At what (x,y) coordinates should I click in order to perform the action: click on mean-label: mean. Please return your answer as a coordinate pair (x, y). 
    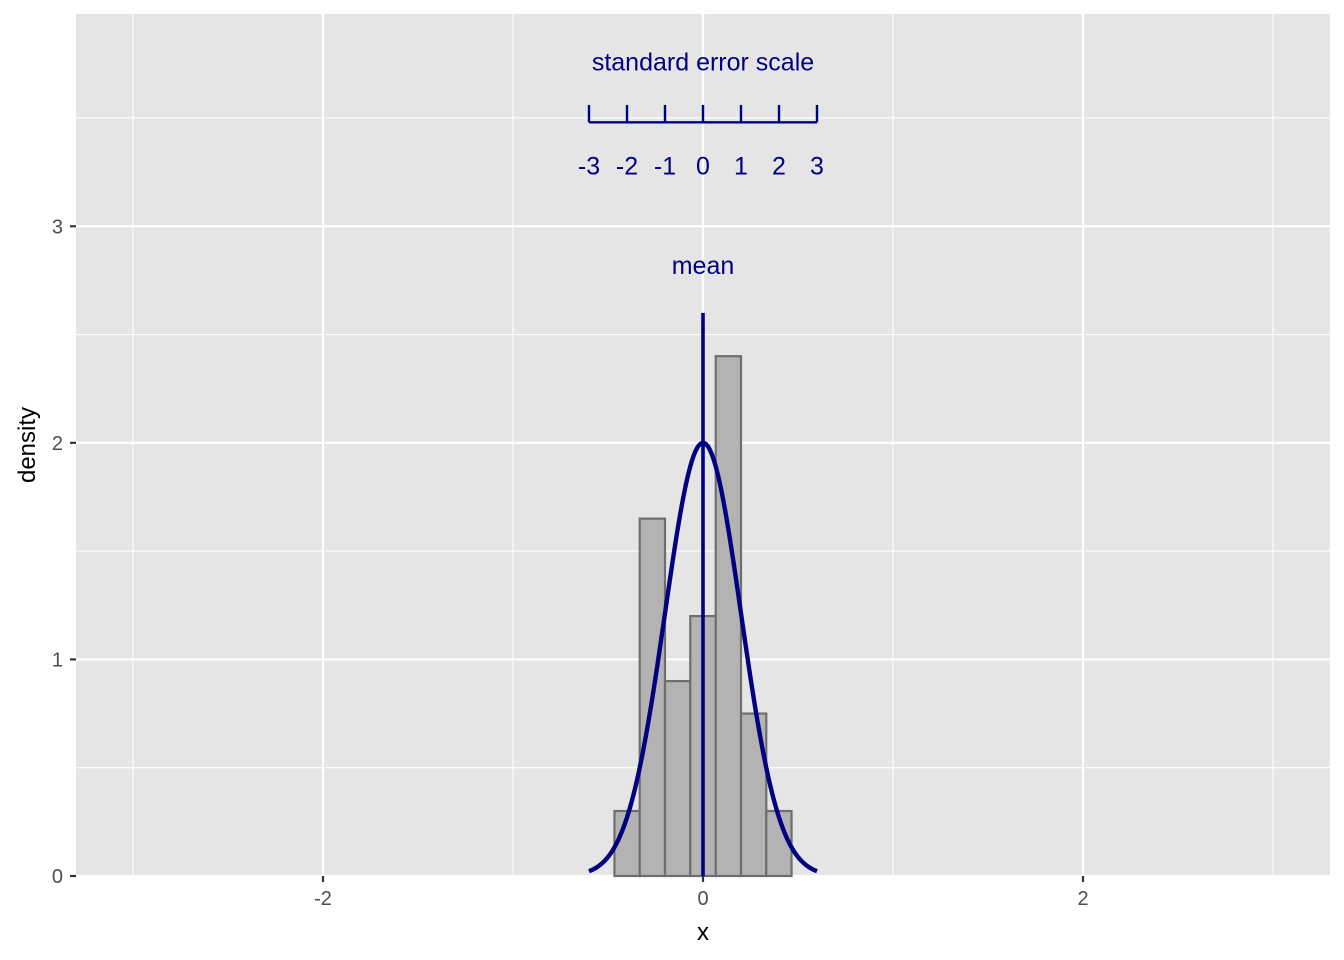
    Looking at the image, I should click on (703, 266).